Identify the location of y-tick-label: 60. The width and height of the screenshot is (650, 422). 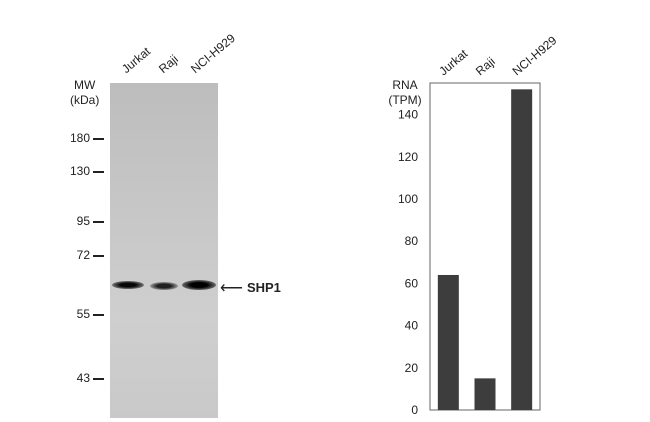
(412, 283).